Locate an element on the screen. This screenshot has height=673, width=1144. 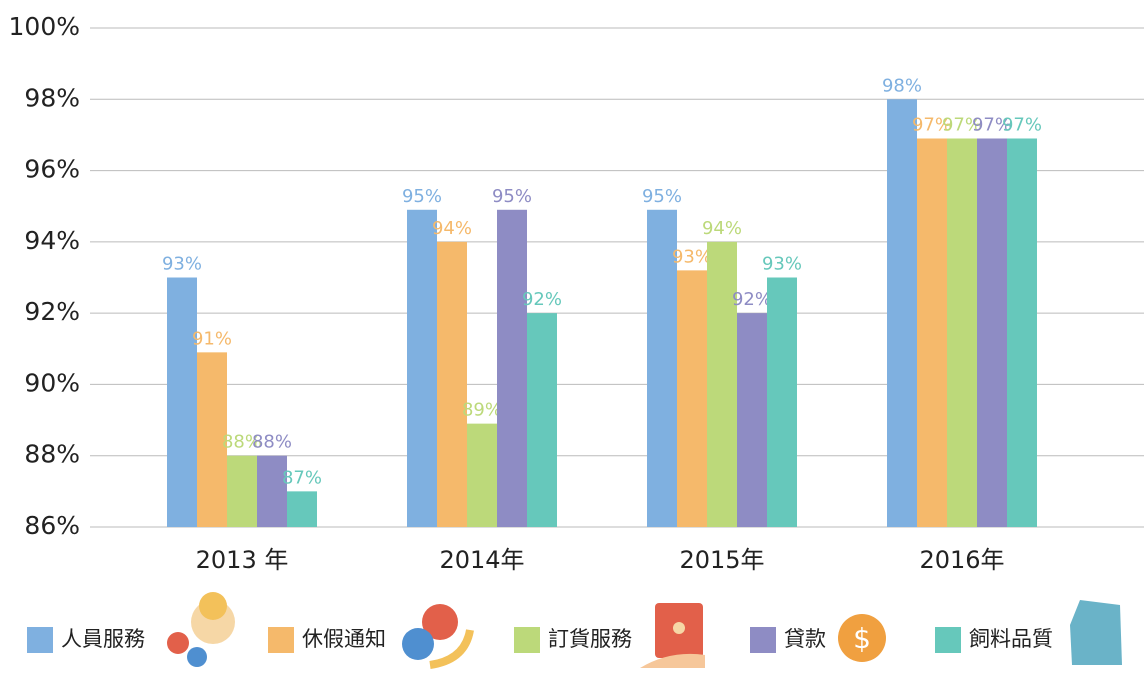
legend-icons: $ is located at coordinates (644, 630).